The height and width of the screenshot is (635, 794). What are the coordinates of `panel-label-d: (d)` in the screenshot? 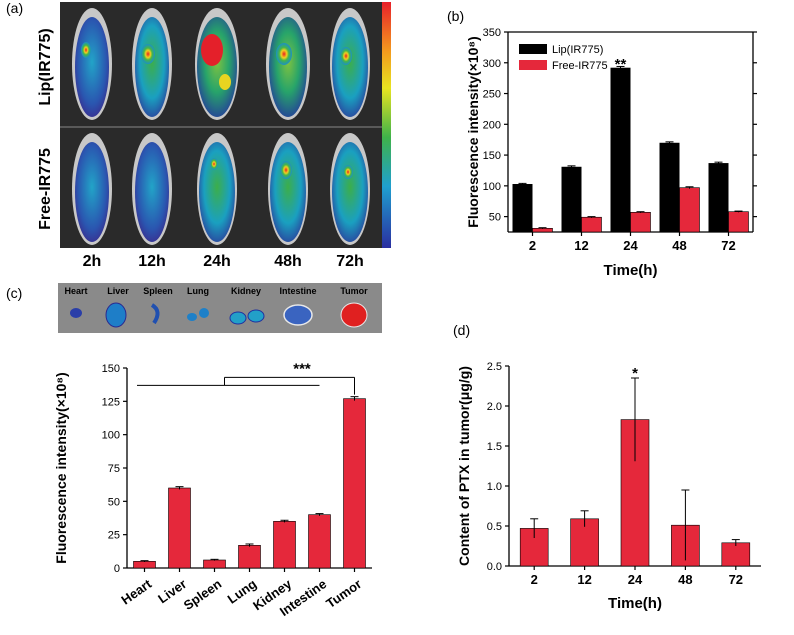 It's located at (462, 330).